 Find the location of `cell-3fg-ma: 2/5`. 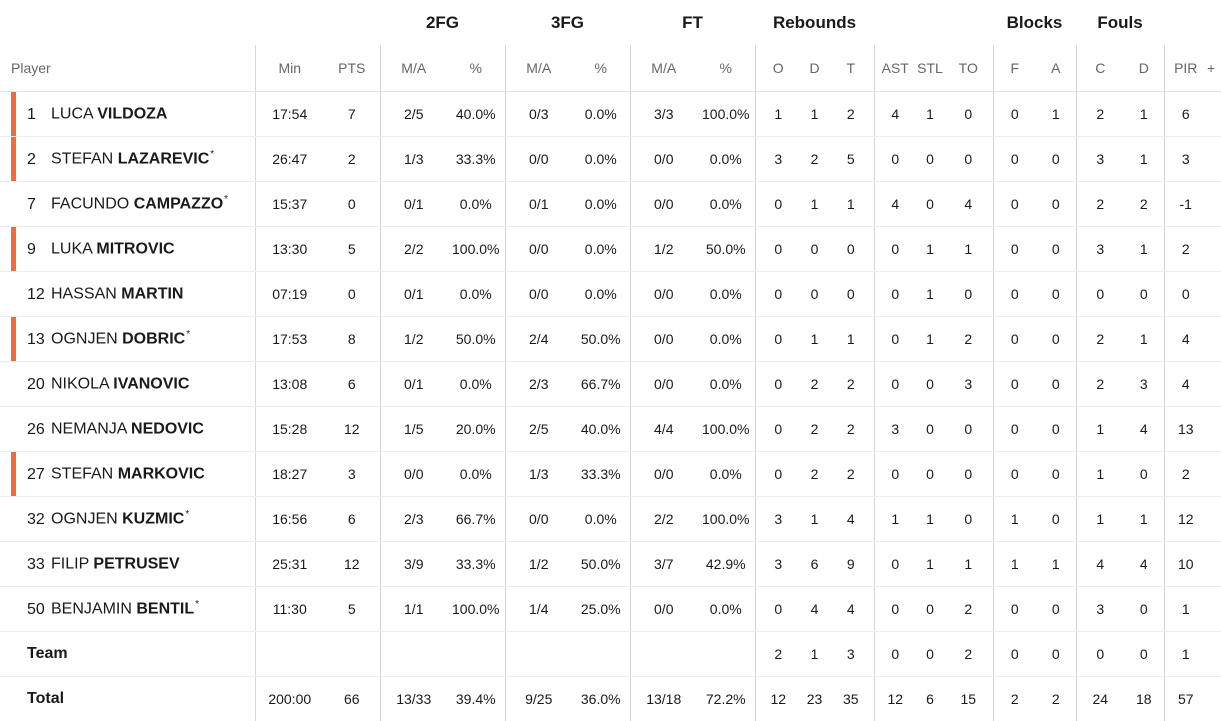

cell-3fg-ma: 2/5 is located at coordinates (538, 429).